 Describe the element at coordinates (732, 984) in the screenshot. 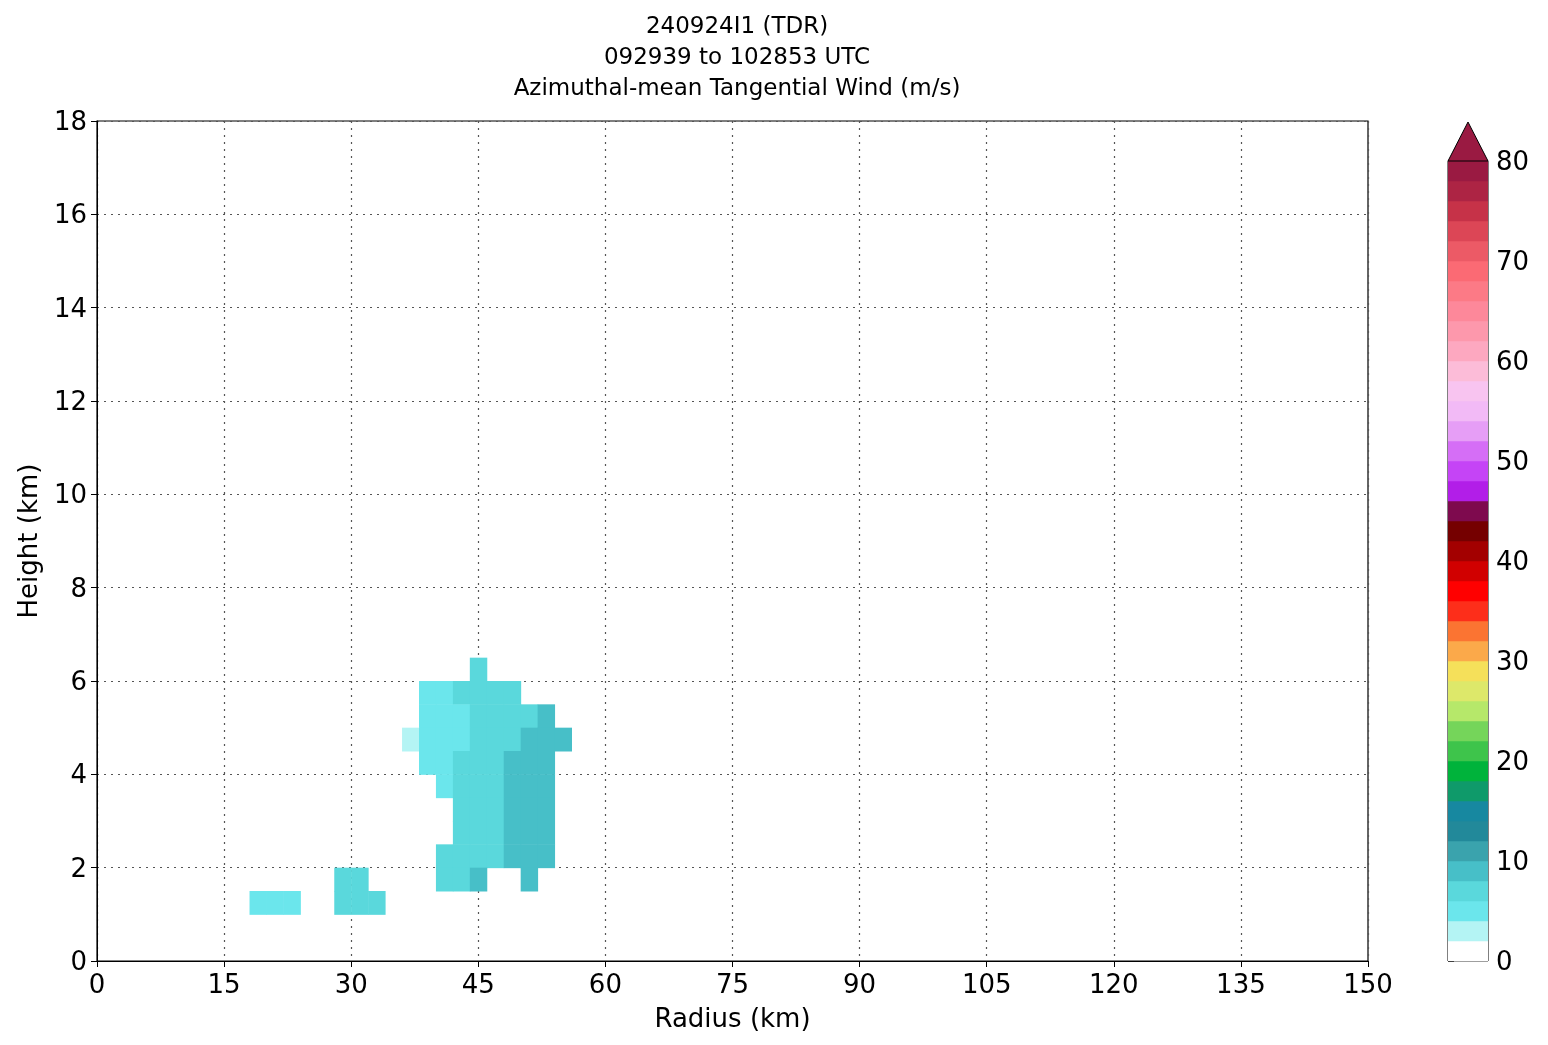

I see `x-tick-label: 75` at that location.